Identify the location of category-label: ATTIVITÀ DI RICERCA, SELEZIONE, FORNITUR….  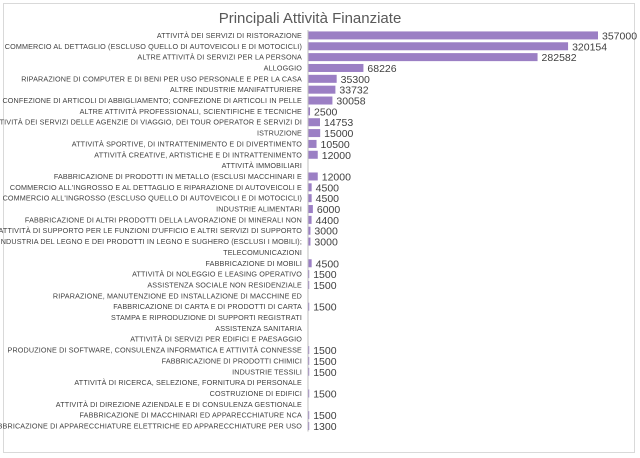
(188, 382).